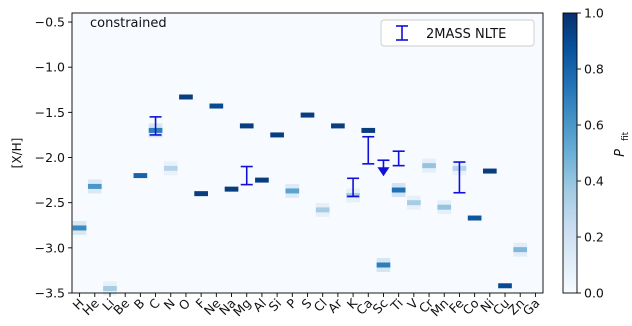 This screenshot has height=326, width=632. What do you see at coordinates (128, 23) in the screenshot?
I see `annotation-label: constrained` at bounding box center [128, 23].